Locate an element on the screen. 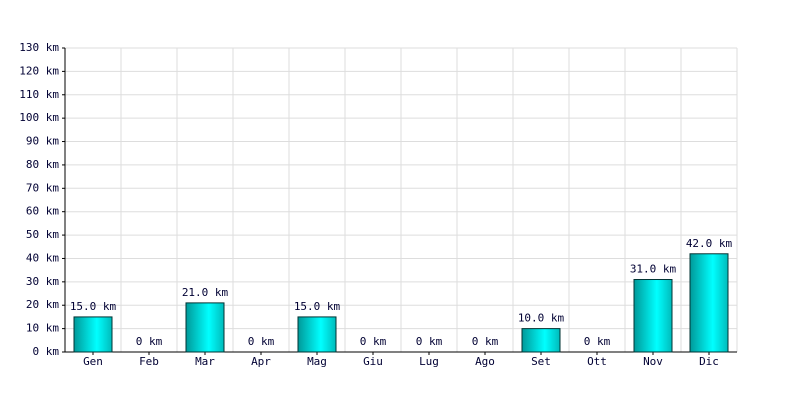 The width and height of the screenshot is (800, 400). y-tick-label: 60 km is located at coordinates (42, 211).